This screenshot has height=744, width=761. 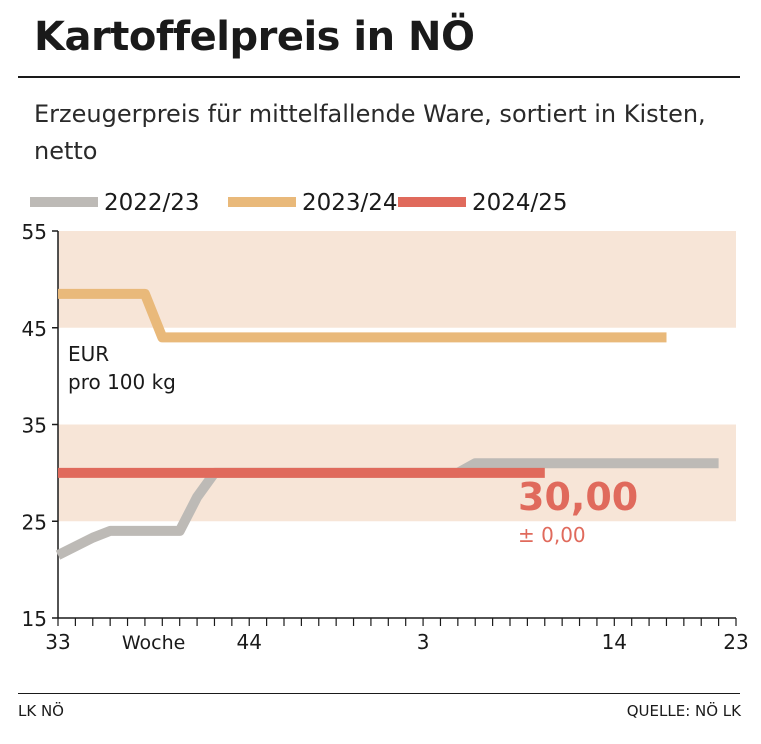 What do you see at coordinates (34, 426) in the screenshot?
I see `y-tick-label-35: 35` at bounding box center [34, 426].